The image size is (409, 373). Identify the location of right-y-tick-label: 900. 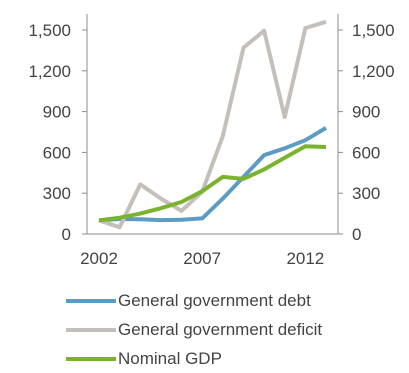
(366, 112).